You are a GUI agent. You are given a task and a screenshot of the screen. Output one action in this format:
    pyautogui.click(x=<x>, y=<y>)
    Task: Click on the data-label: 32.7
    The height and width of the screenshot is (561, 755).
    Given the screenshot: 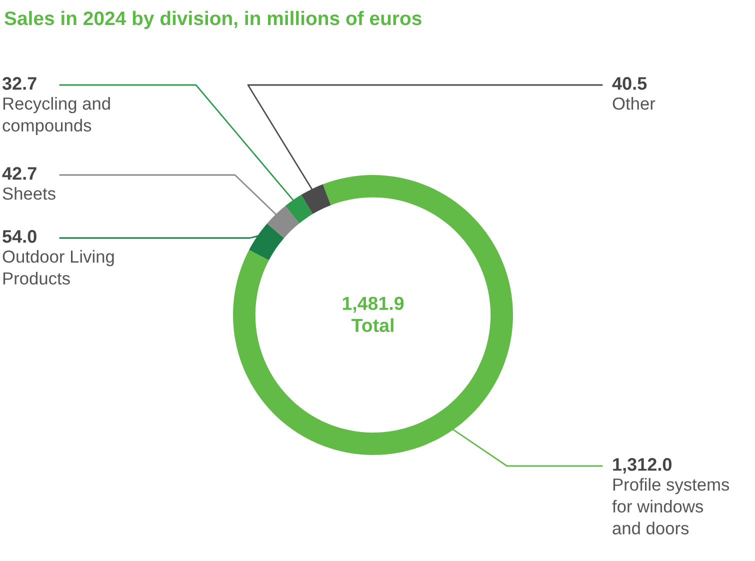 What is the action you would take?
    pyautogui.click(x=19, y=83)
    